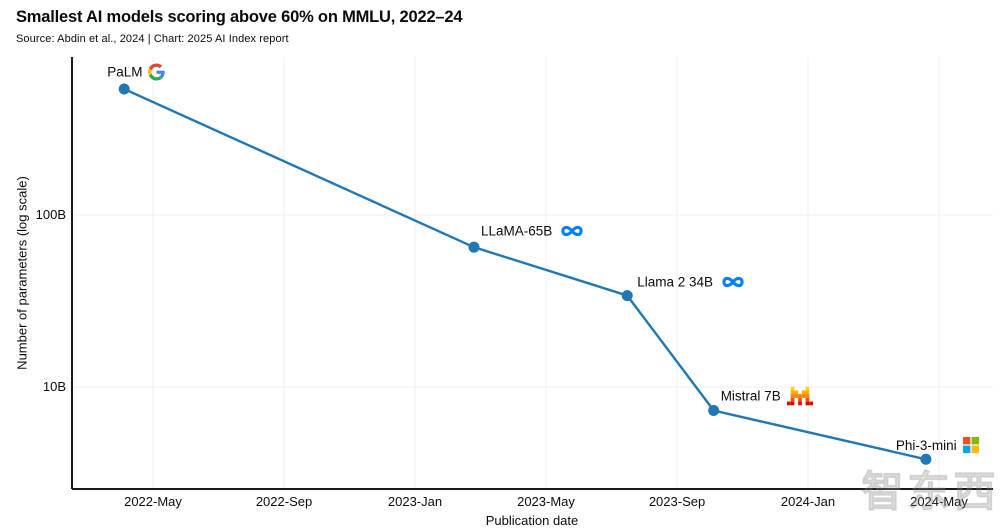 Image resolution: width=1000 pixels, height=530 pixels. What do you see at coordinates (22, 273) in the screenshot?
I see `y-axis-title: Number of parameters (log scale)` at bounding box center [22, 273].